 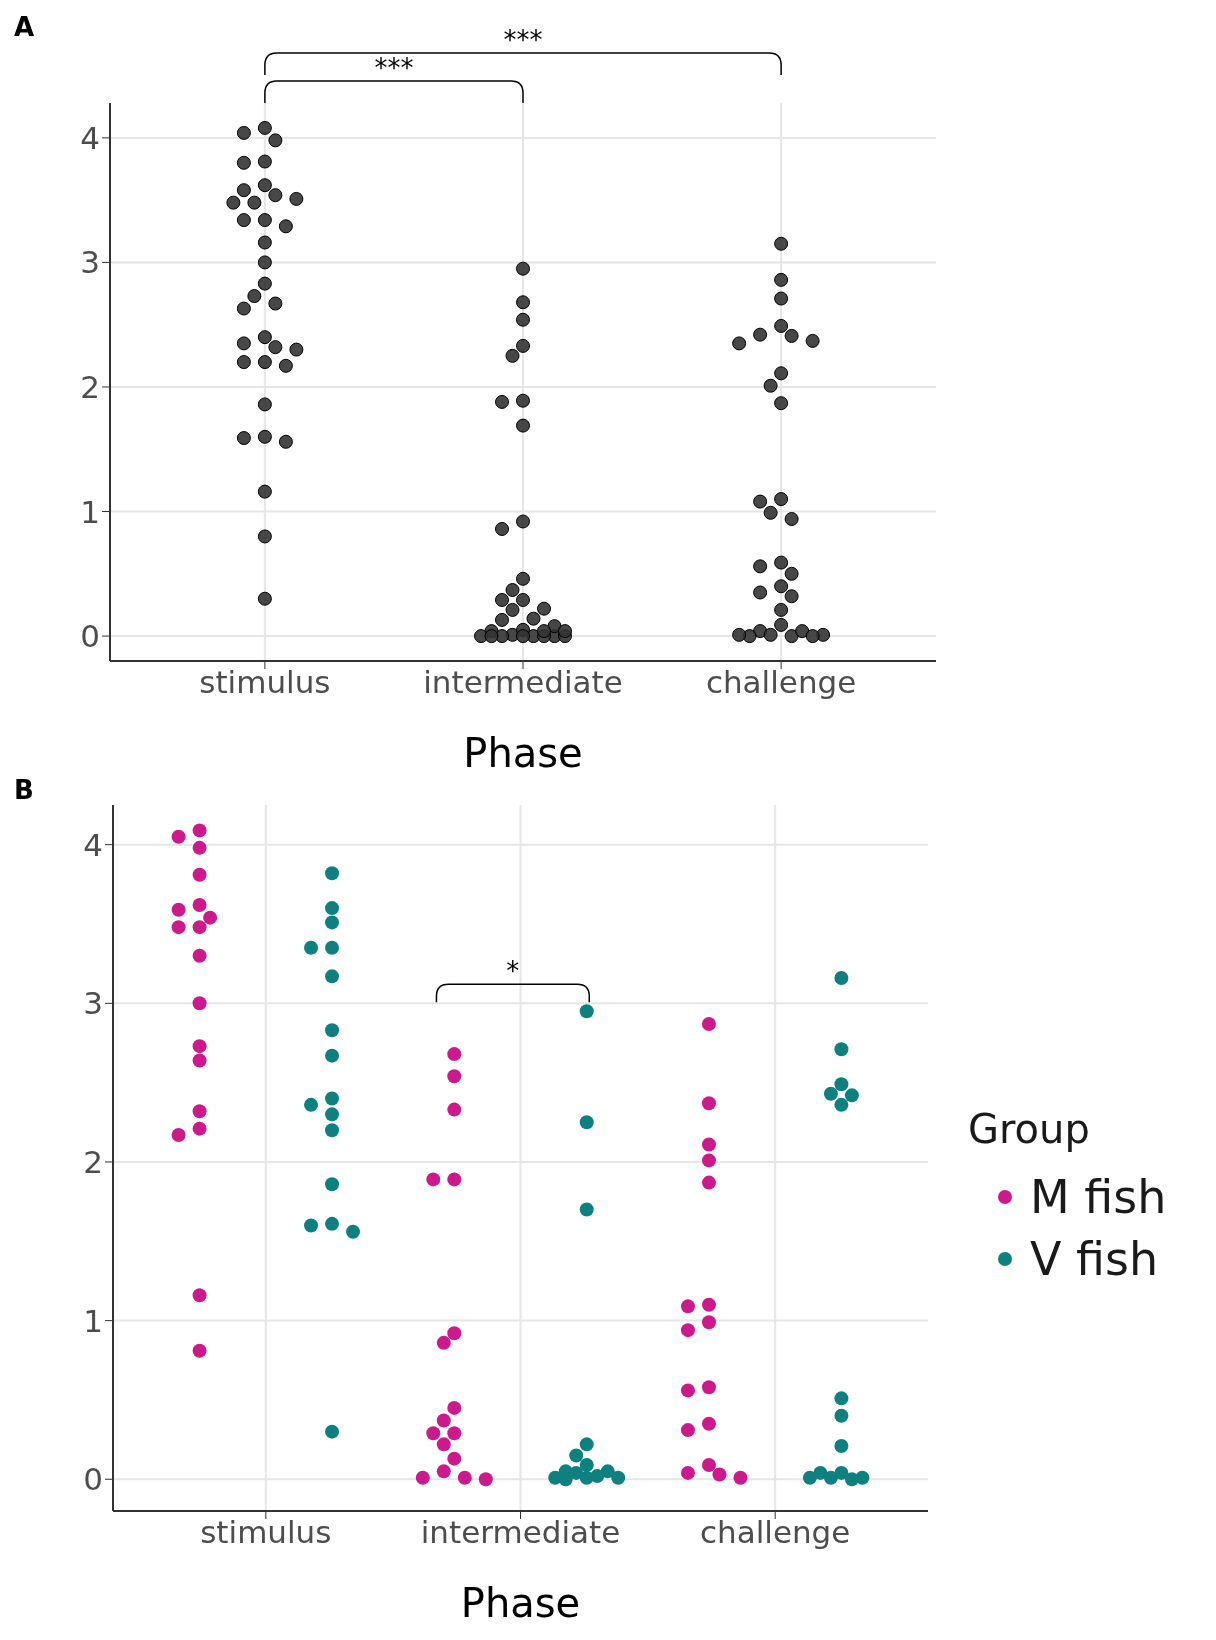 I want to click on legend-label: M fish, so click(x=1098, y=1197).